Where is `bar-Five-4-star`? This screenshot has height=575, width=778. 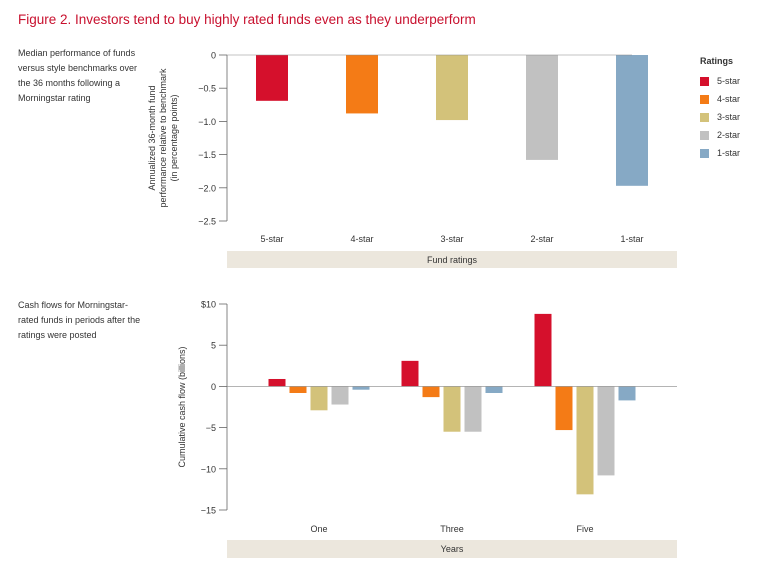
bar-Five-4-star is located at coordinates (564, 408).